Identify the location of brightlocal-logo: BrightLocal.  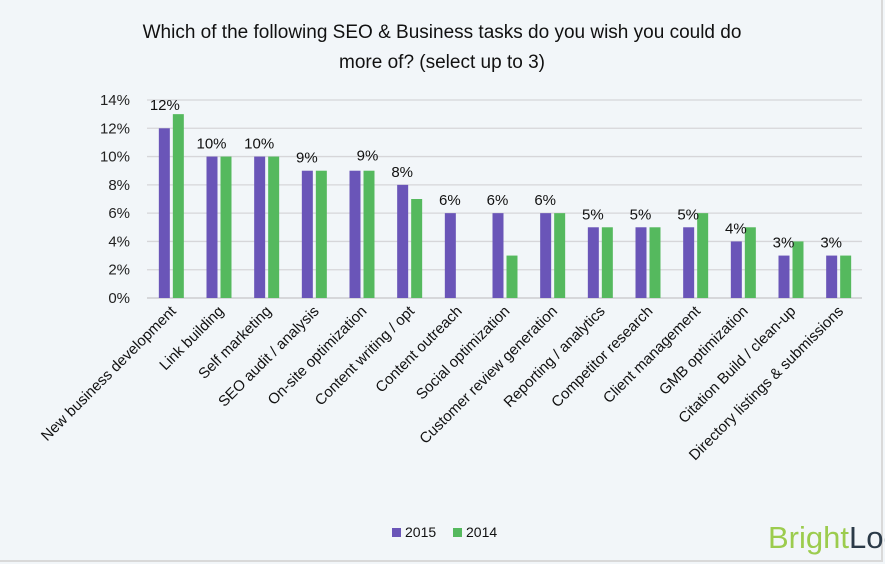
(826, 537).